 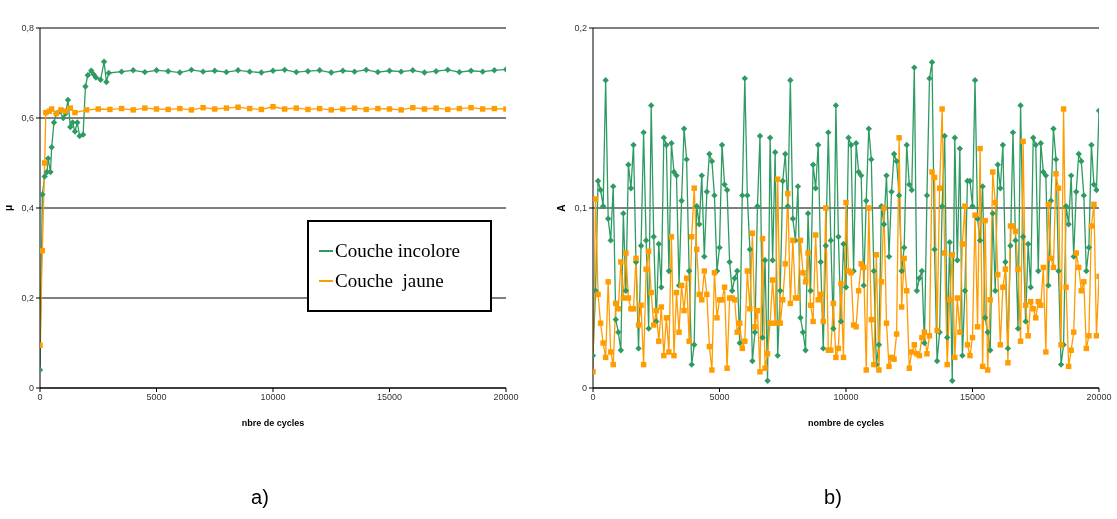 I want to click on legend-label: Couche jaune, so click(x=389, y=281).